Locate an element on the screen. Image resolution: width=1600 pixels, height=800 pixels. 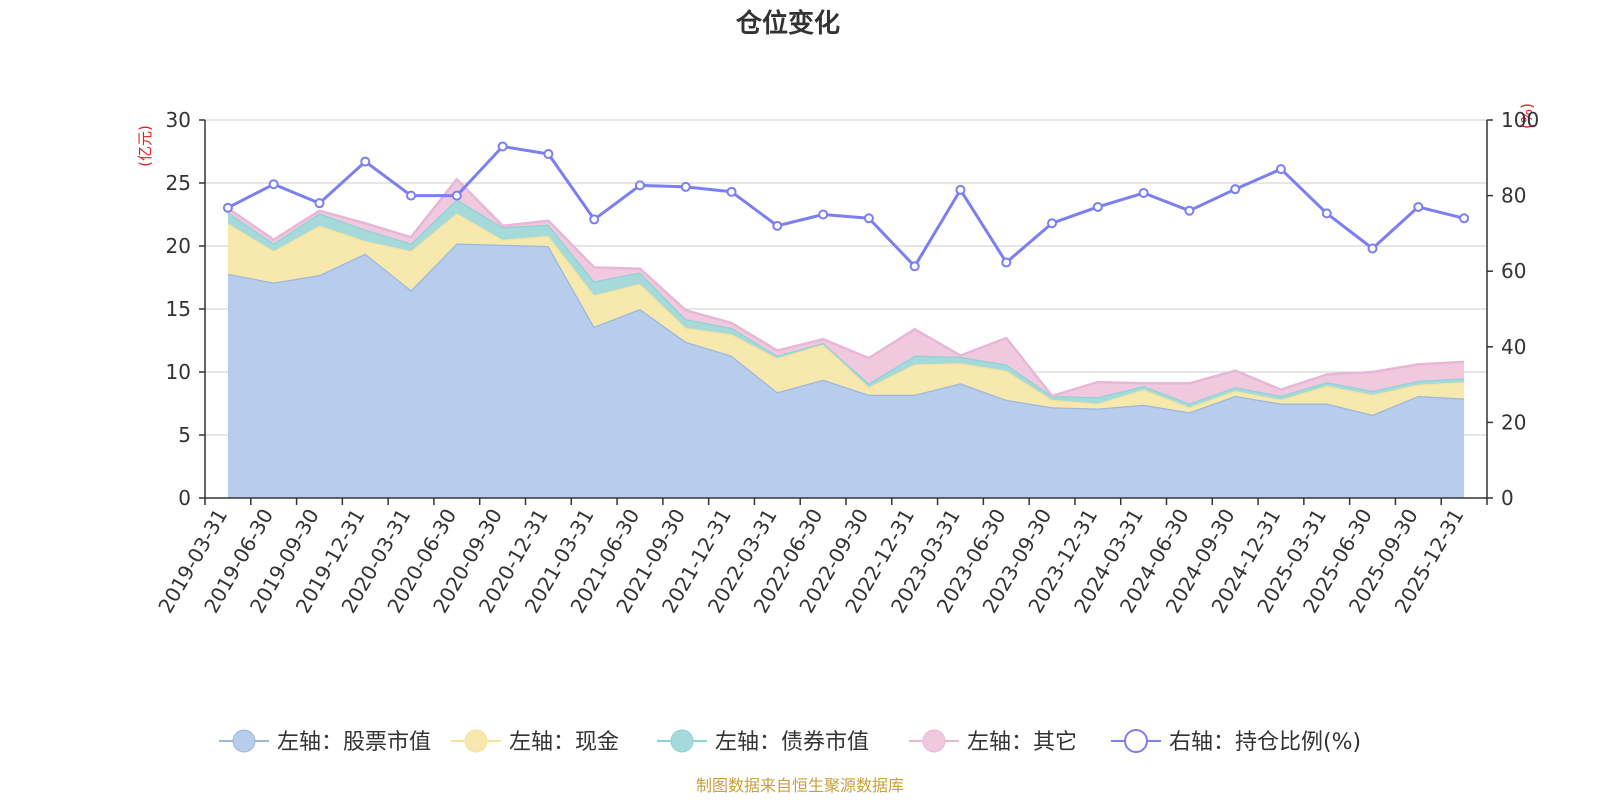
legend-label: 左轴：债券市值 is located at coordinates (792, 742).